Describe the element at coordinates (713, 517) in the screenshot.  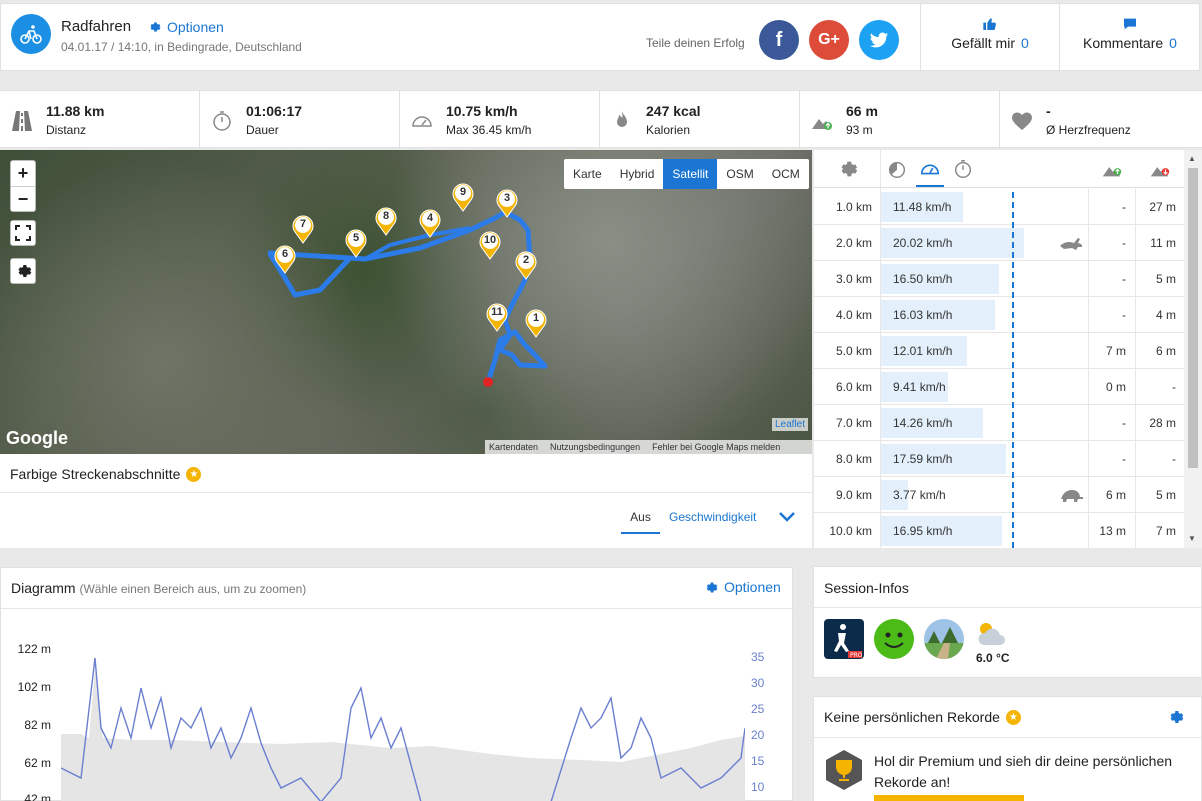
I see `segments-tab-speed: Geschwindigkeit` at that location.